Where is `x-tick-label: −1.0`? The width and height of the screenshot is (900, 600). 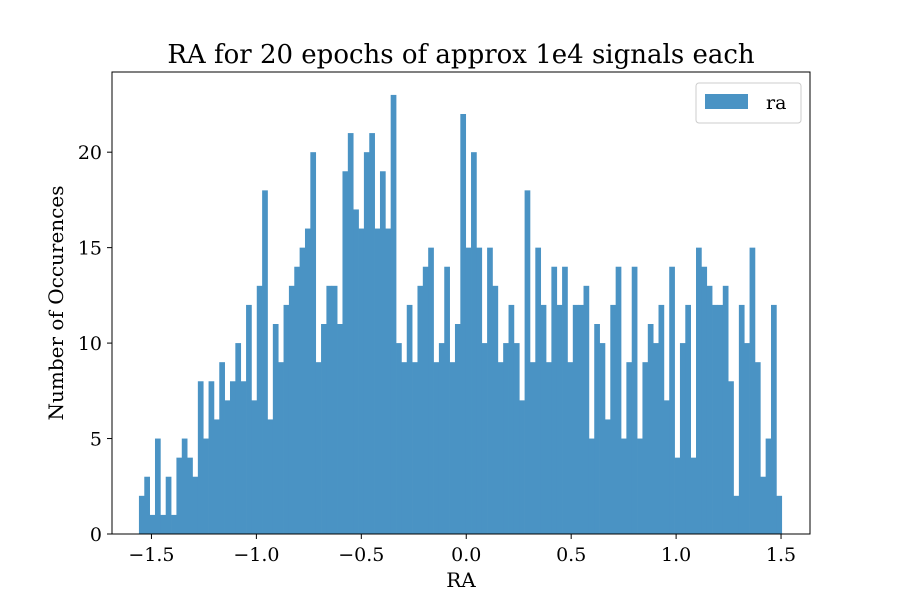 x-tick-label: −1.0 is located at coordinates (256, 555).